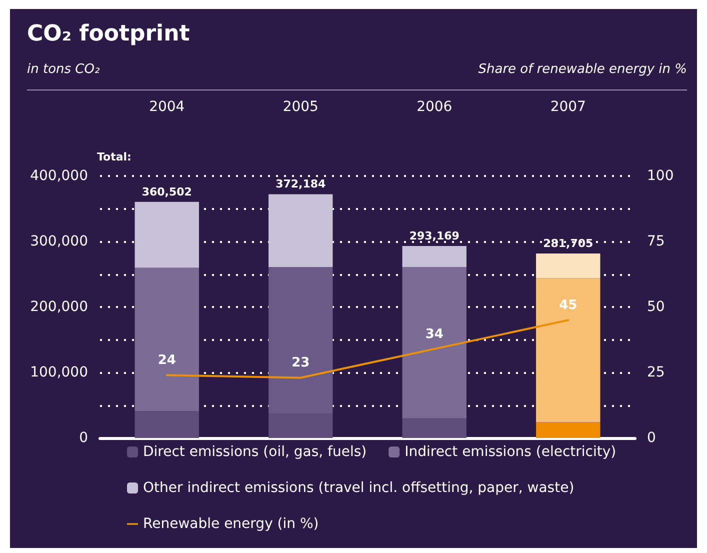  What do you see at coordinates (660, 176) in the screenshot?
I see `y2-tick-label: 100` at bounding box center [660, 176].